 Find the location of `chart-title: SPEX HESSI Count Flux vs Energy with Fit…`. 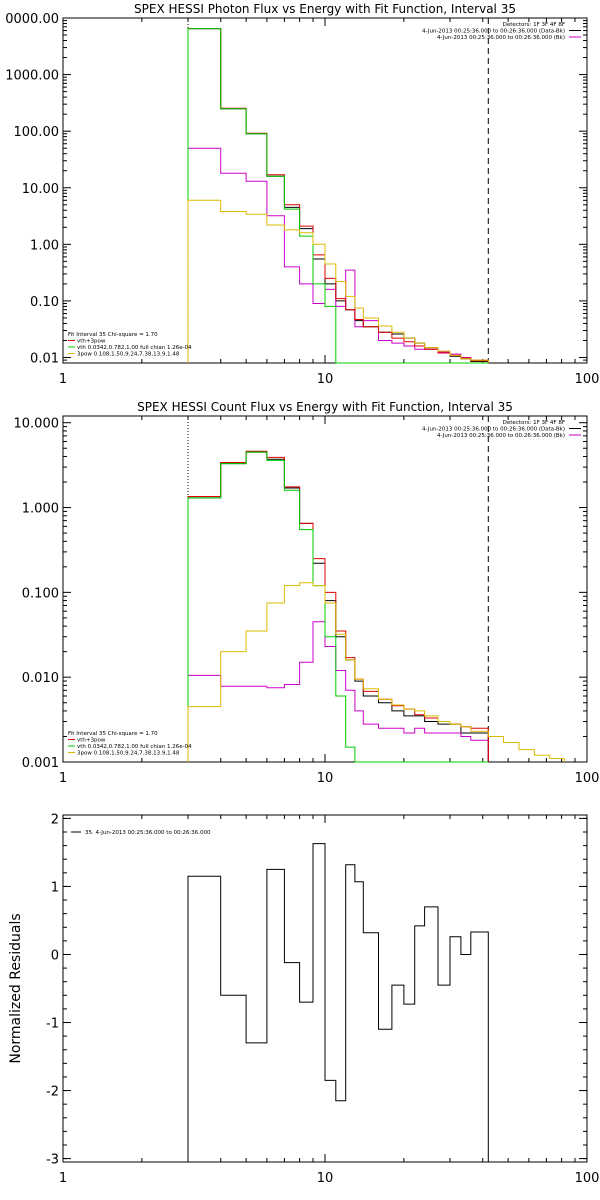

chart-title: SPEX HESSI Count Flux vs Energy with Fit… is located at coordinates (325, 407).